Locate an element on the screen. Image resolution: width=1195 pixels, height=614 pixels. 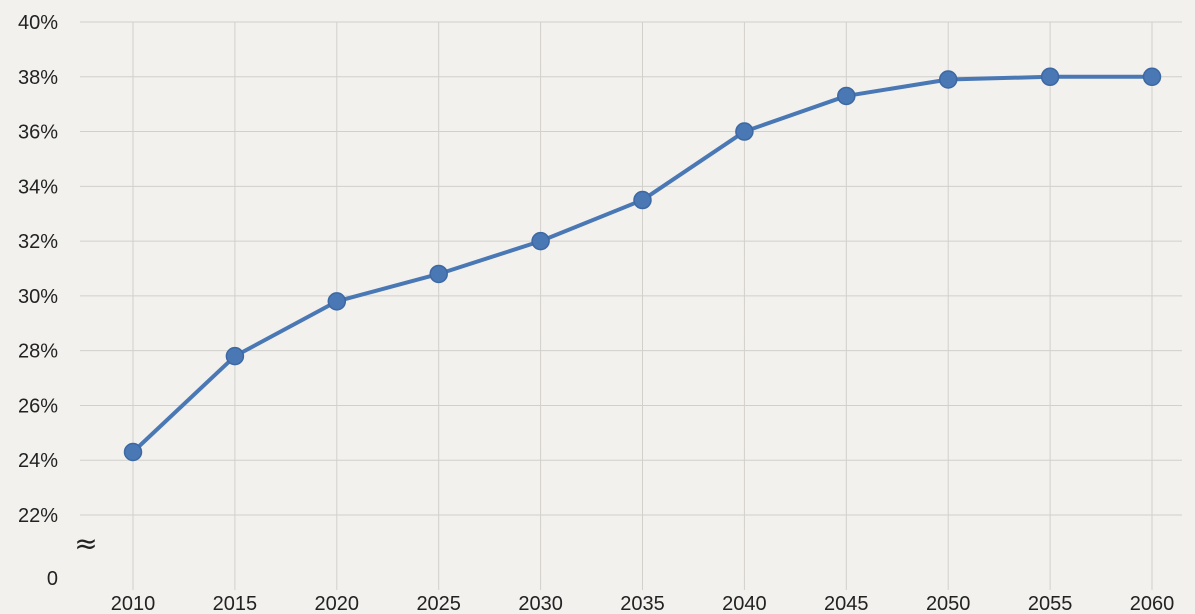
y-tick-label: 30% is located at coordinates (38, 297).